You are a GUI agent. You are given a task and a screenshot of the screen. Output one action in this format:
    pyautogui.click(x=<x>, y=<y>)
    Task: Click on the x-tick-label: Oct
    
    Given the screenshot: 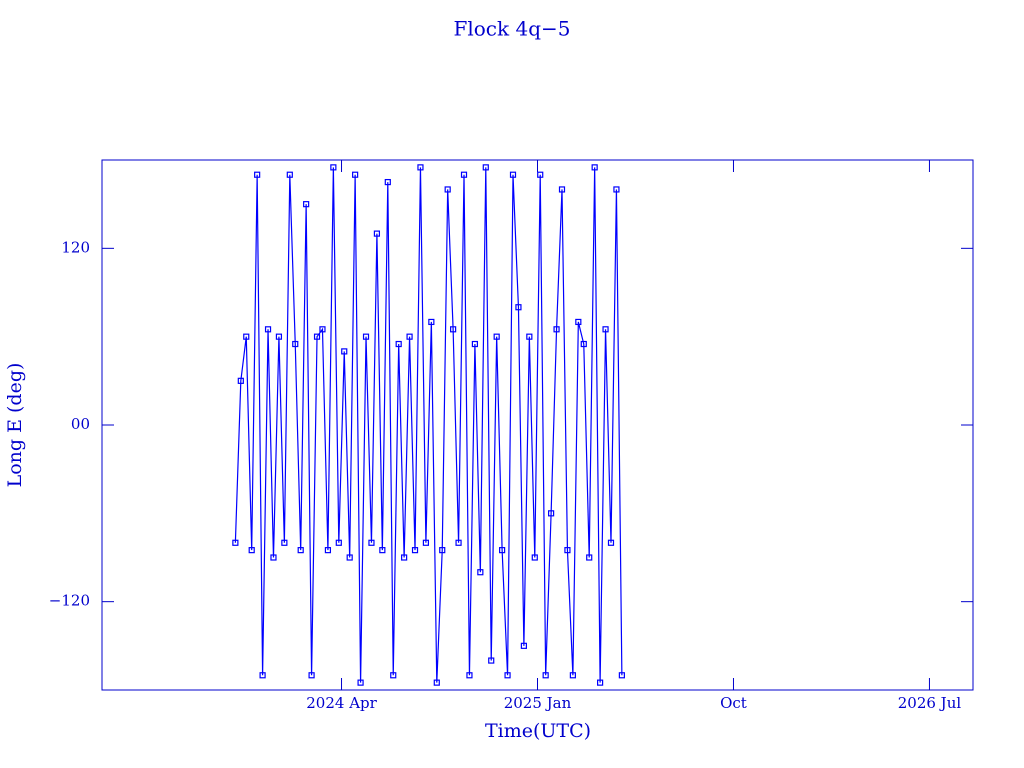 What is the action you would take?
    pyautogui.click(x=733, y=703)
    